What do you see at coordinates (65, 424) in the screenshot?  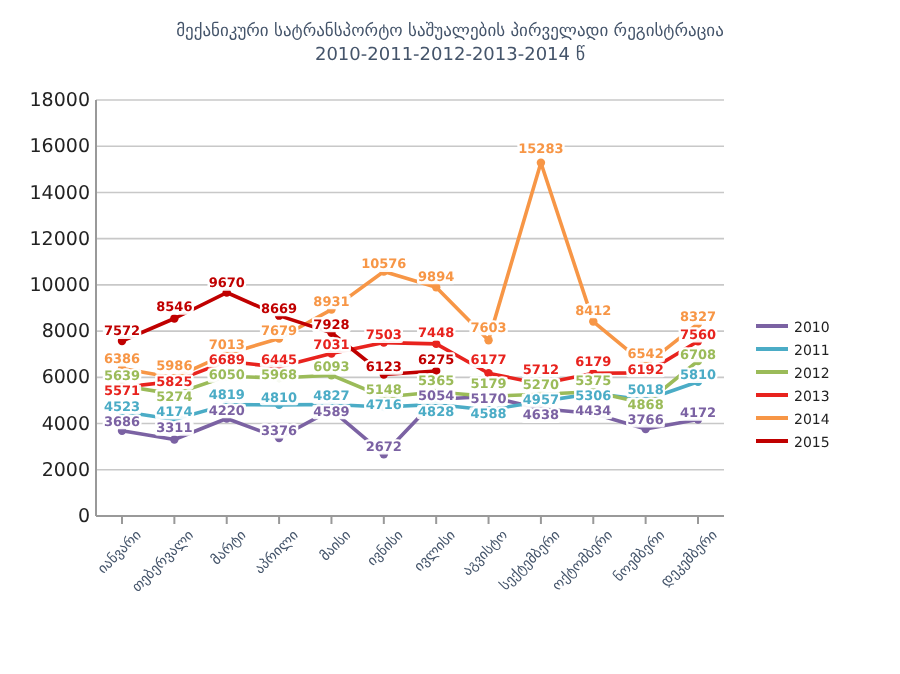 I see `y-tick-label: 4000` at bounding box center [65, 424].